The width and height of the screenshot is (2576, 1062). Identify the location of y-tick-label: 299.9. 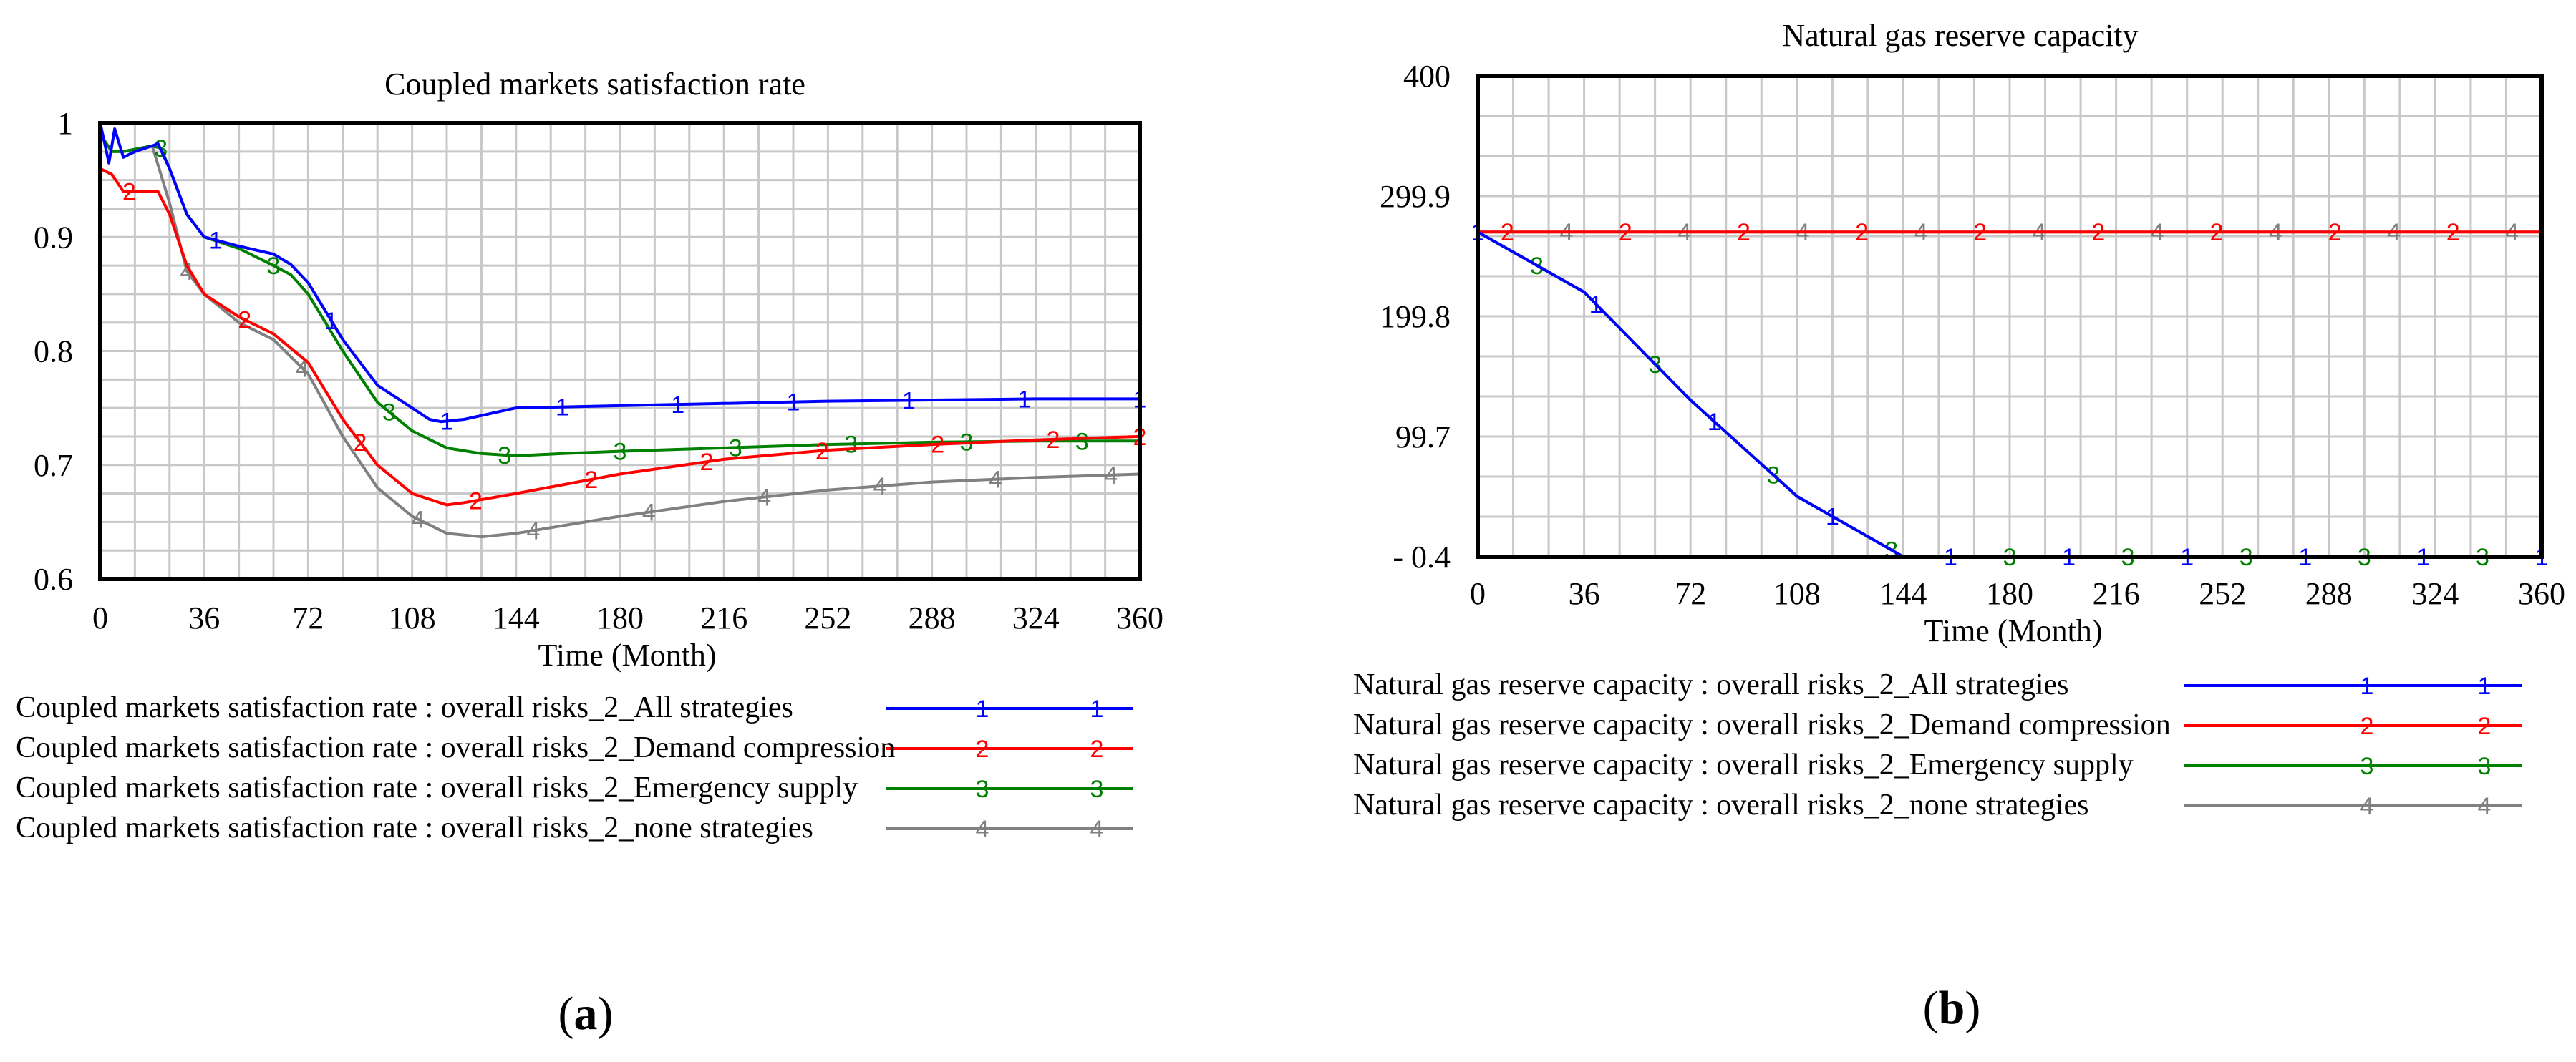
(1416, 196).